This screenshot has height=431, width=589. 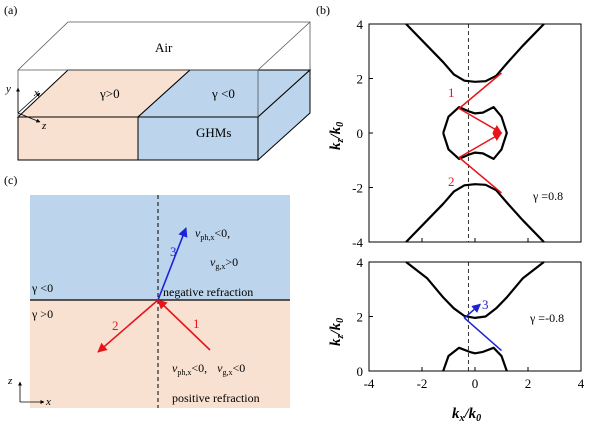 I want to click on air-box-right-top, so click(x=284, y=46).